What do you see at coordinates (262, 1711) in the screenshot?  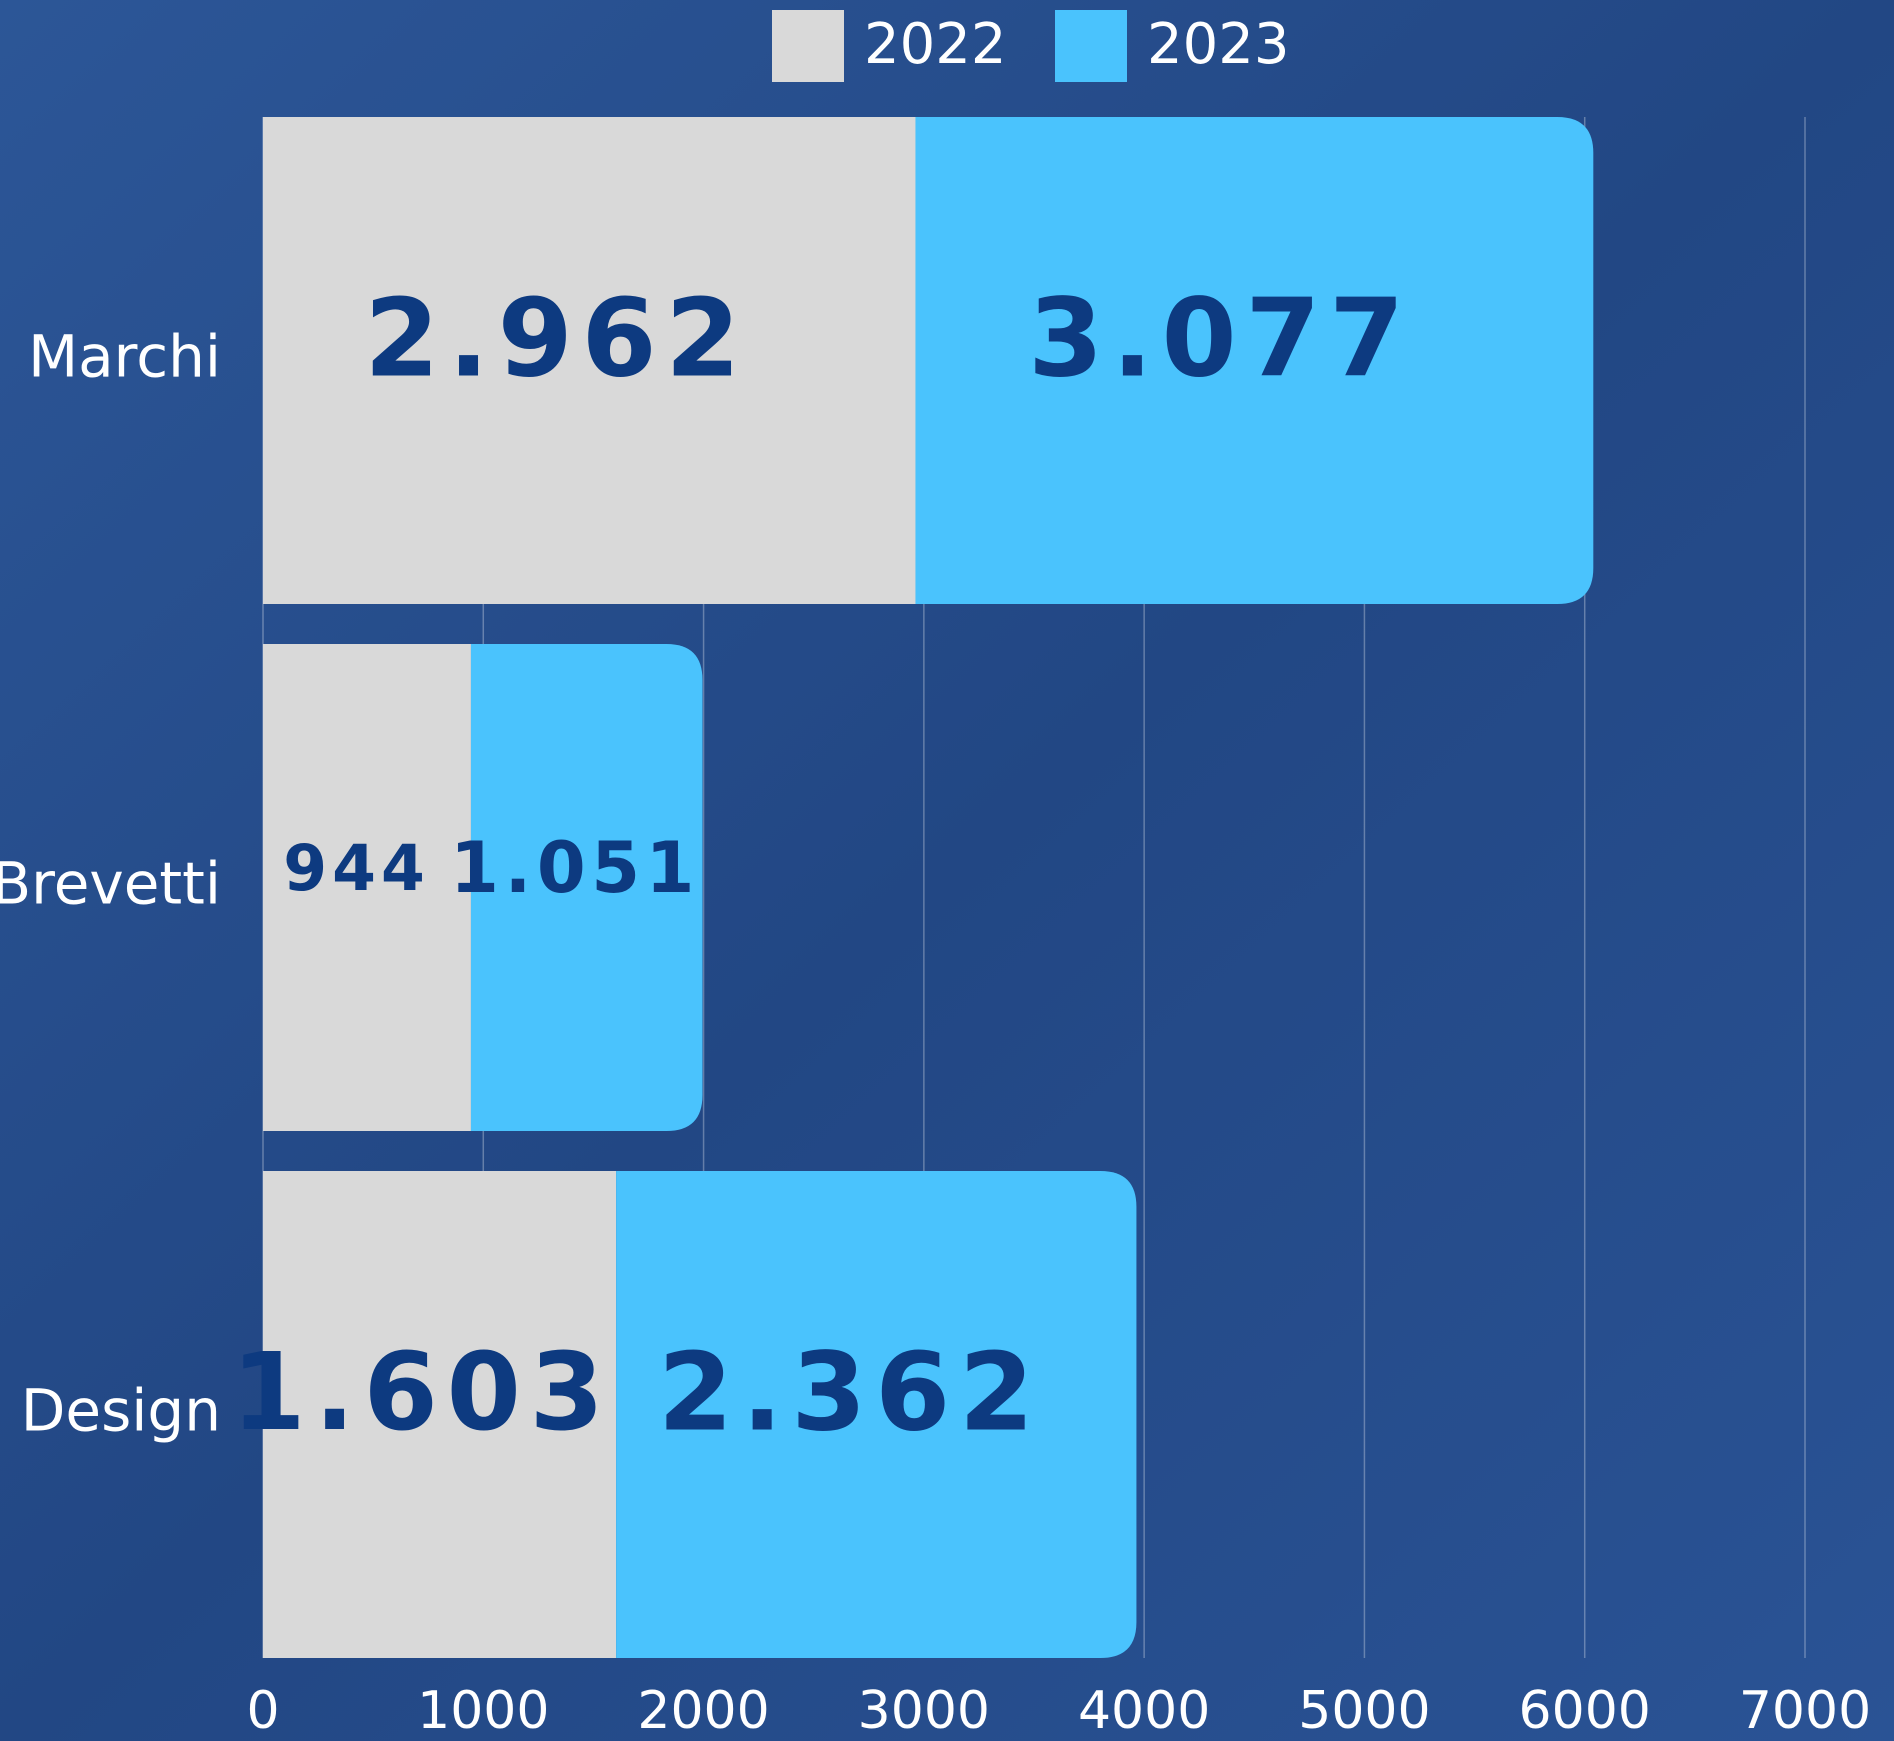 I see `x-tick-label: 0` at bounding box center [262, 1711].